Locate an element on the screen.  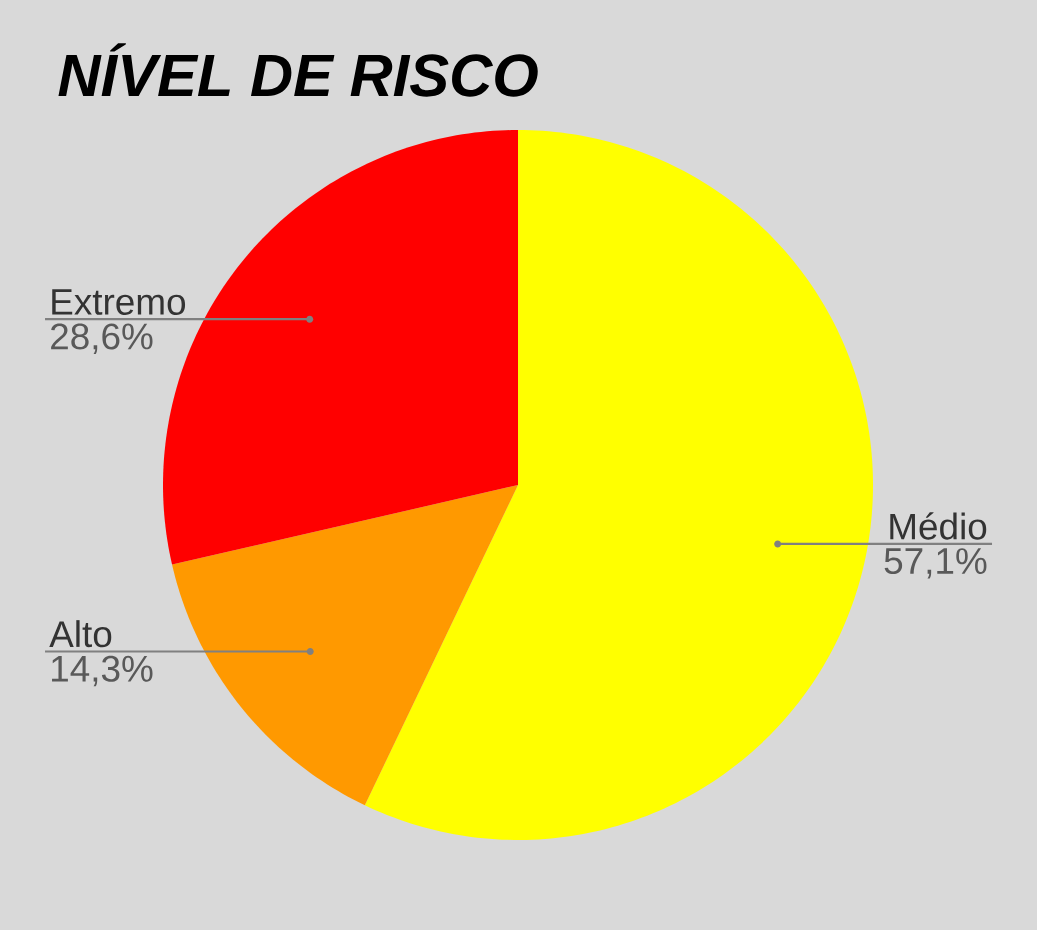
slice-label: Extremo is located at coordinates (119, 302).